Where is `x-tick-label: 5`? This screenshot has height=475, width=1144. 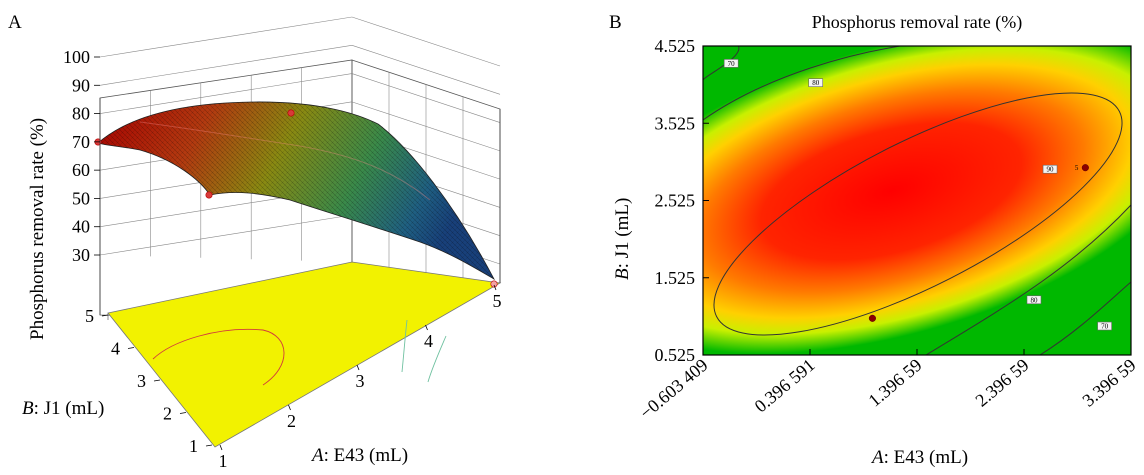
x-tick-label: 5 is located at coordinates (497, 301).